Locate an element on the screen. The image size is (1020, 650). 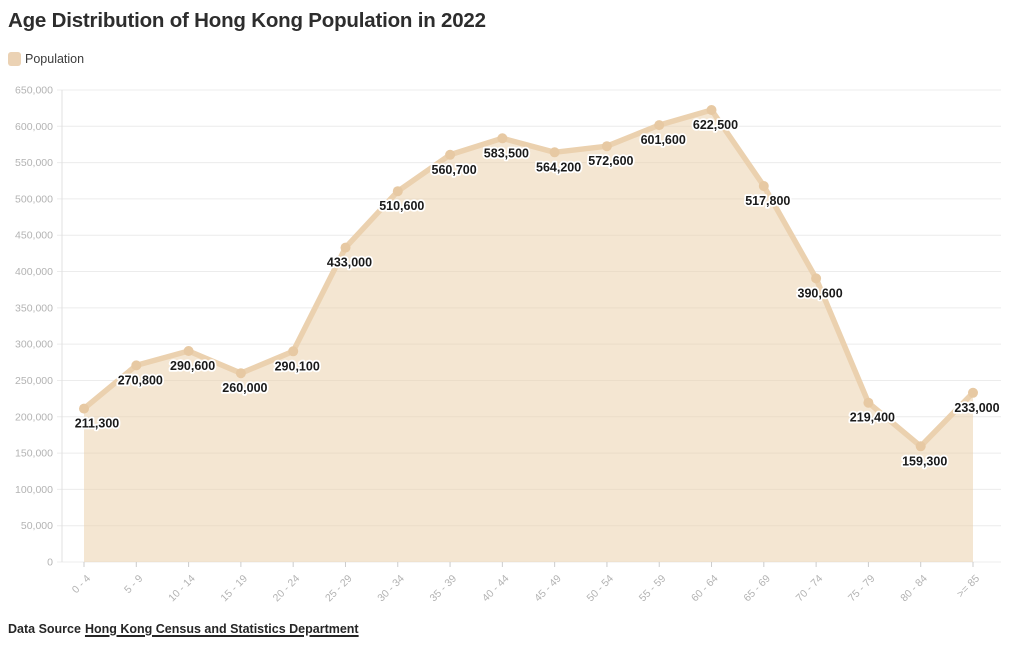
y-axis-tick-label: 550,000 is located at coordinates (34, 163).